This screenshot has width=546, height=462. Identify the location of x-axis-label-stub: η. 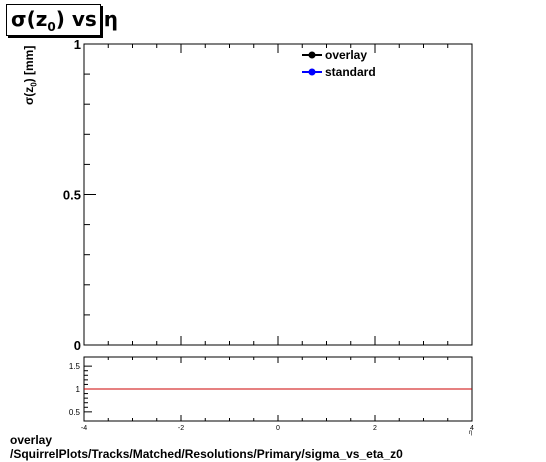
(470, 433).